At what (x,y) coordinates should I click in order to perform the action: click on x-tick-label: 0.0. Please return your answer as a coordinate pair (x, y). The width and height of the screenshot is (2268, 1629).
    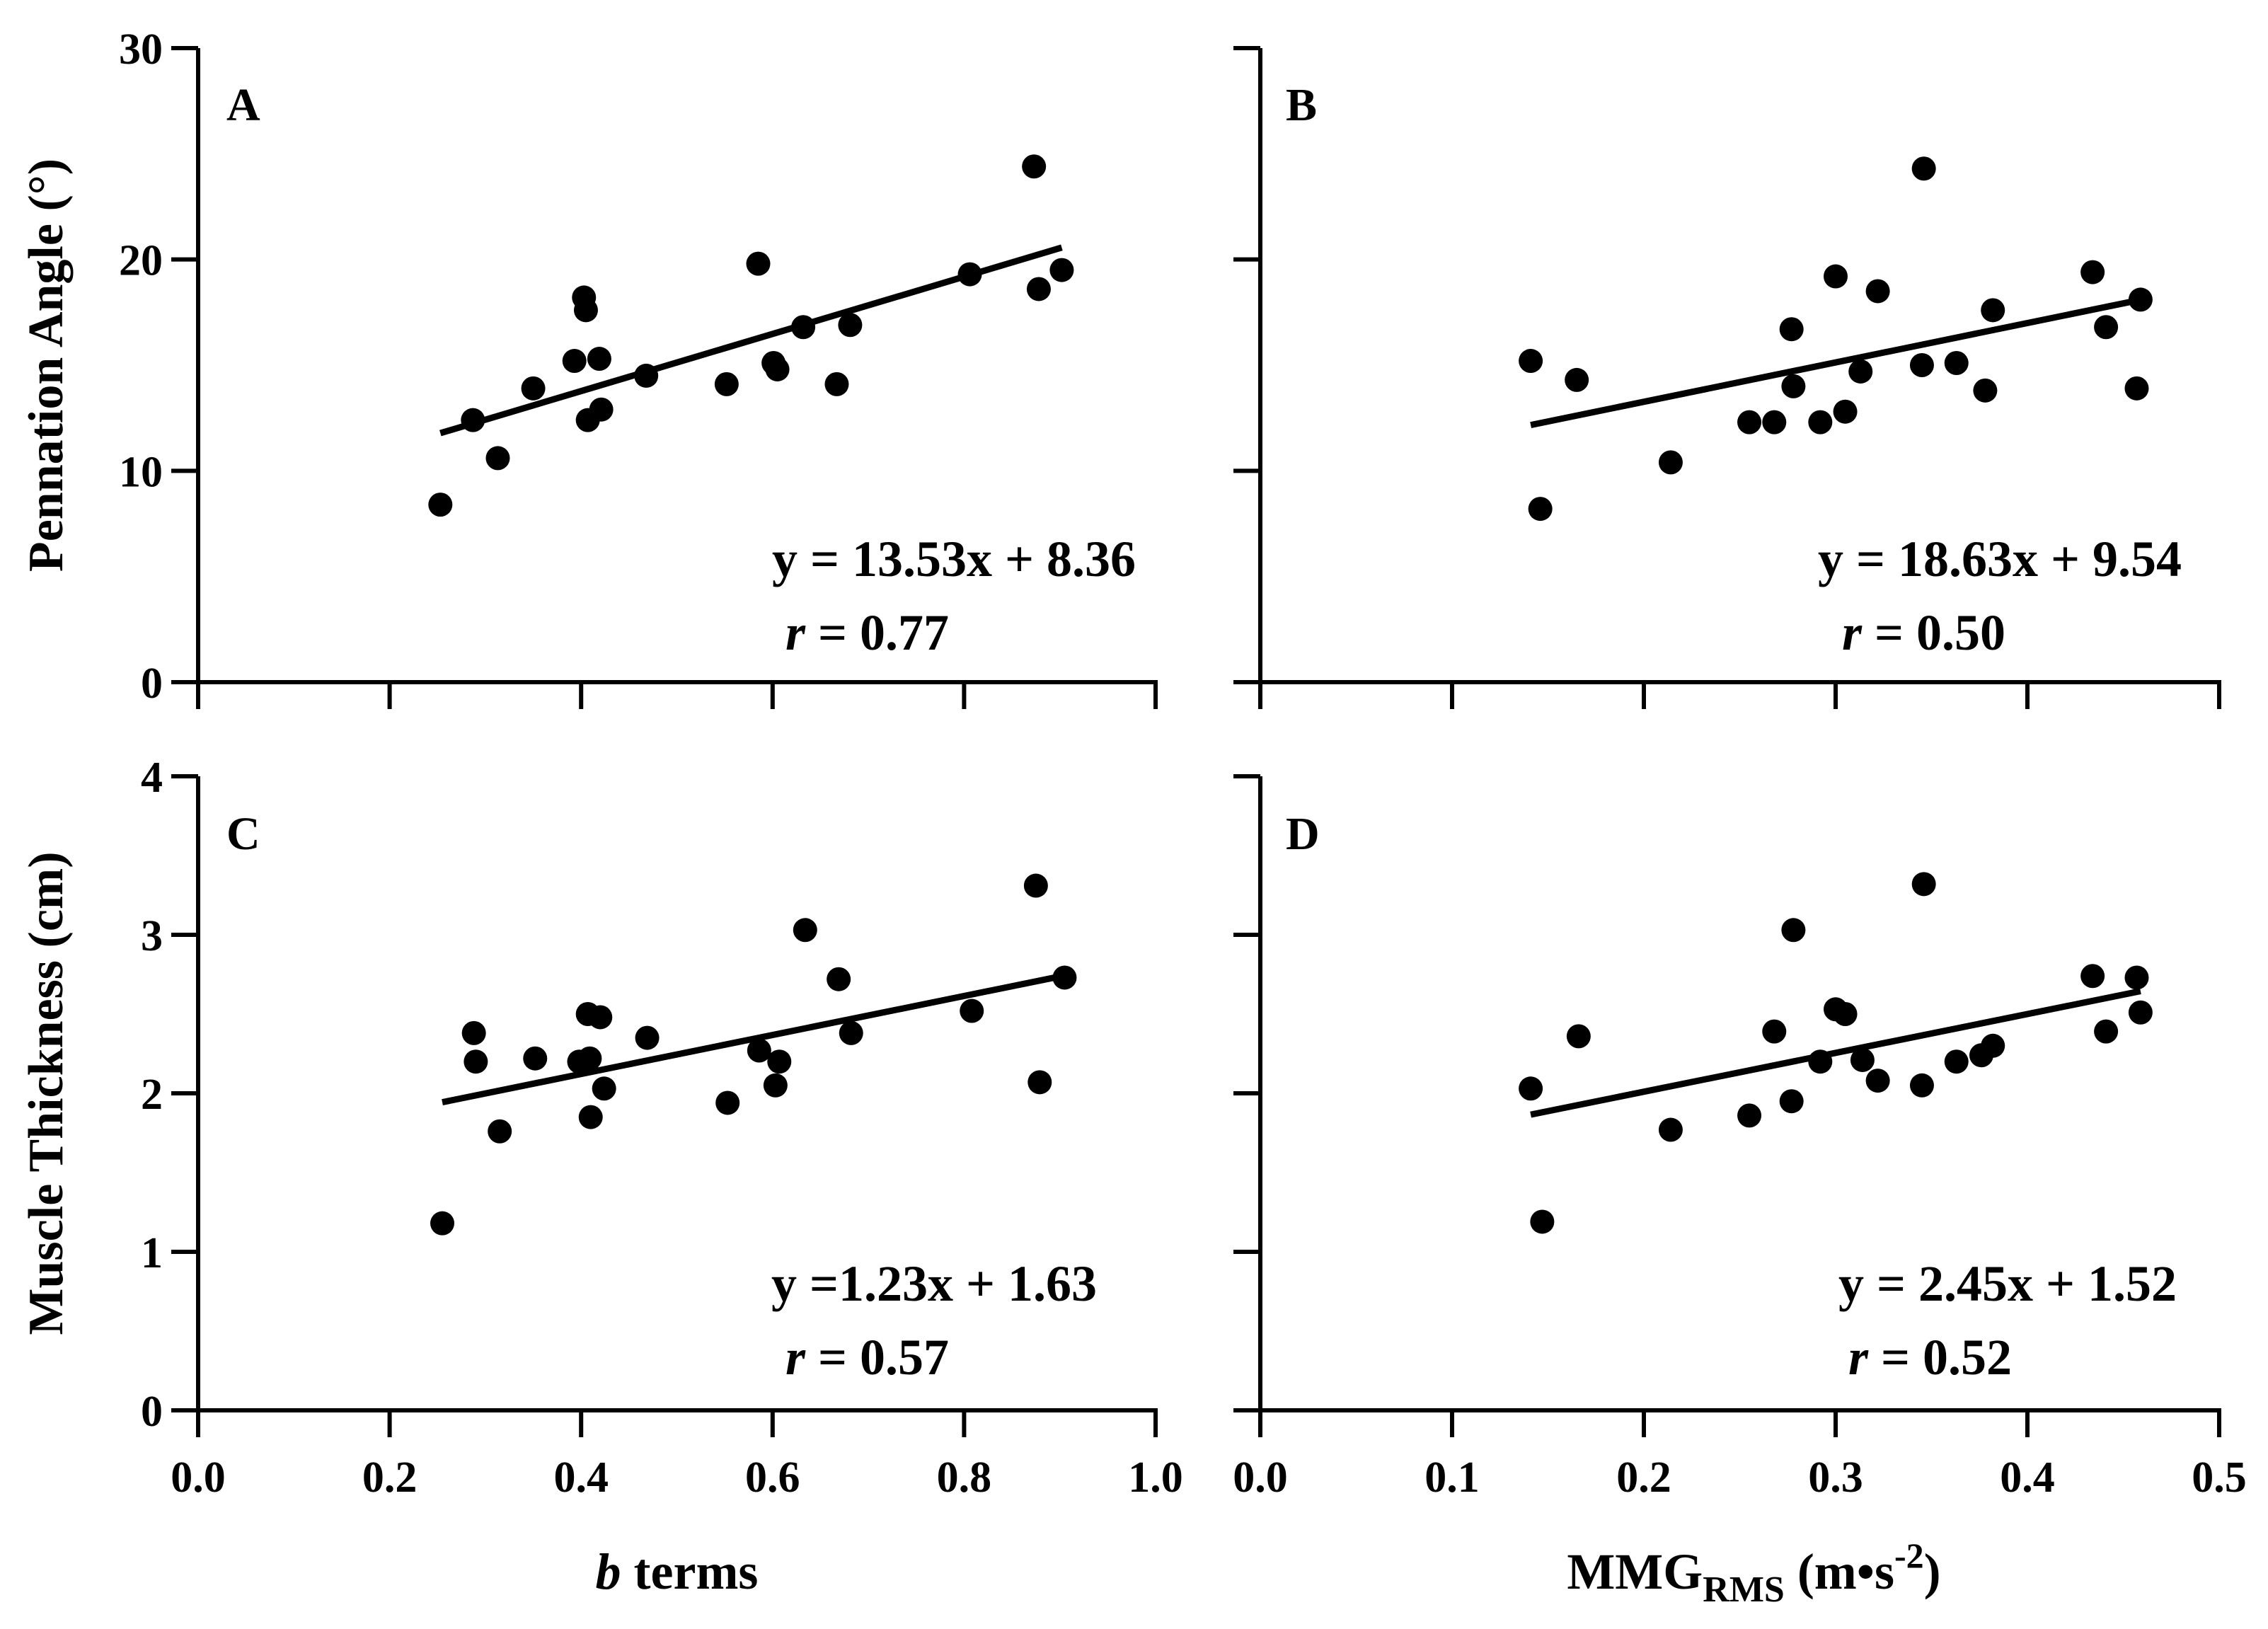
    Looking at the image, I should click on (1260, 1478).